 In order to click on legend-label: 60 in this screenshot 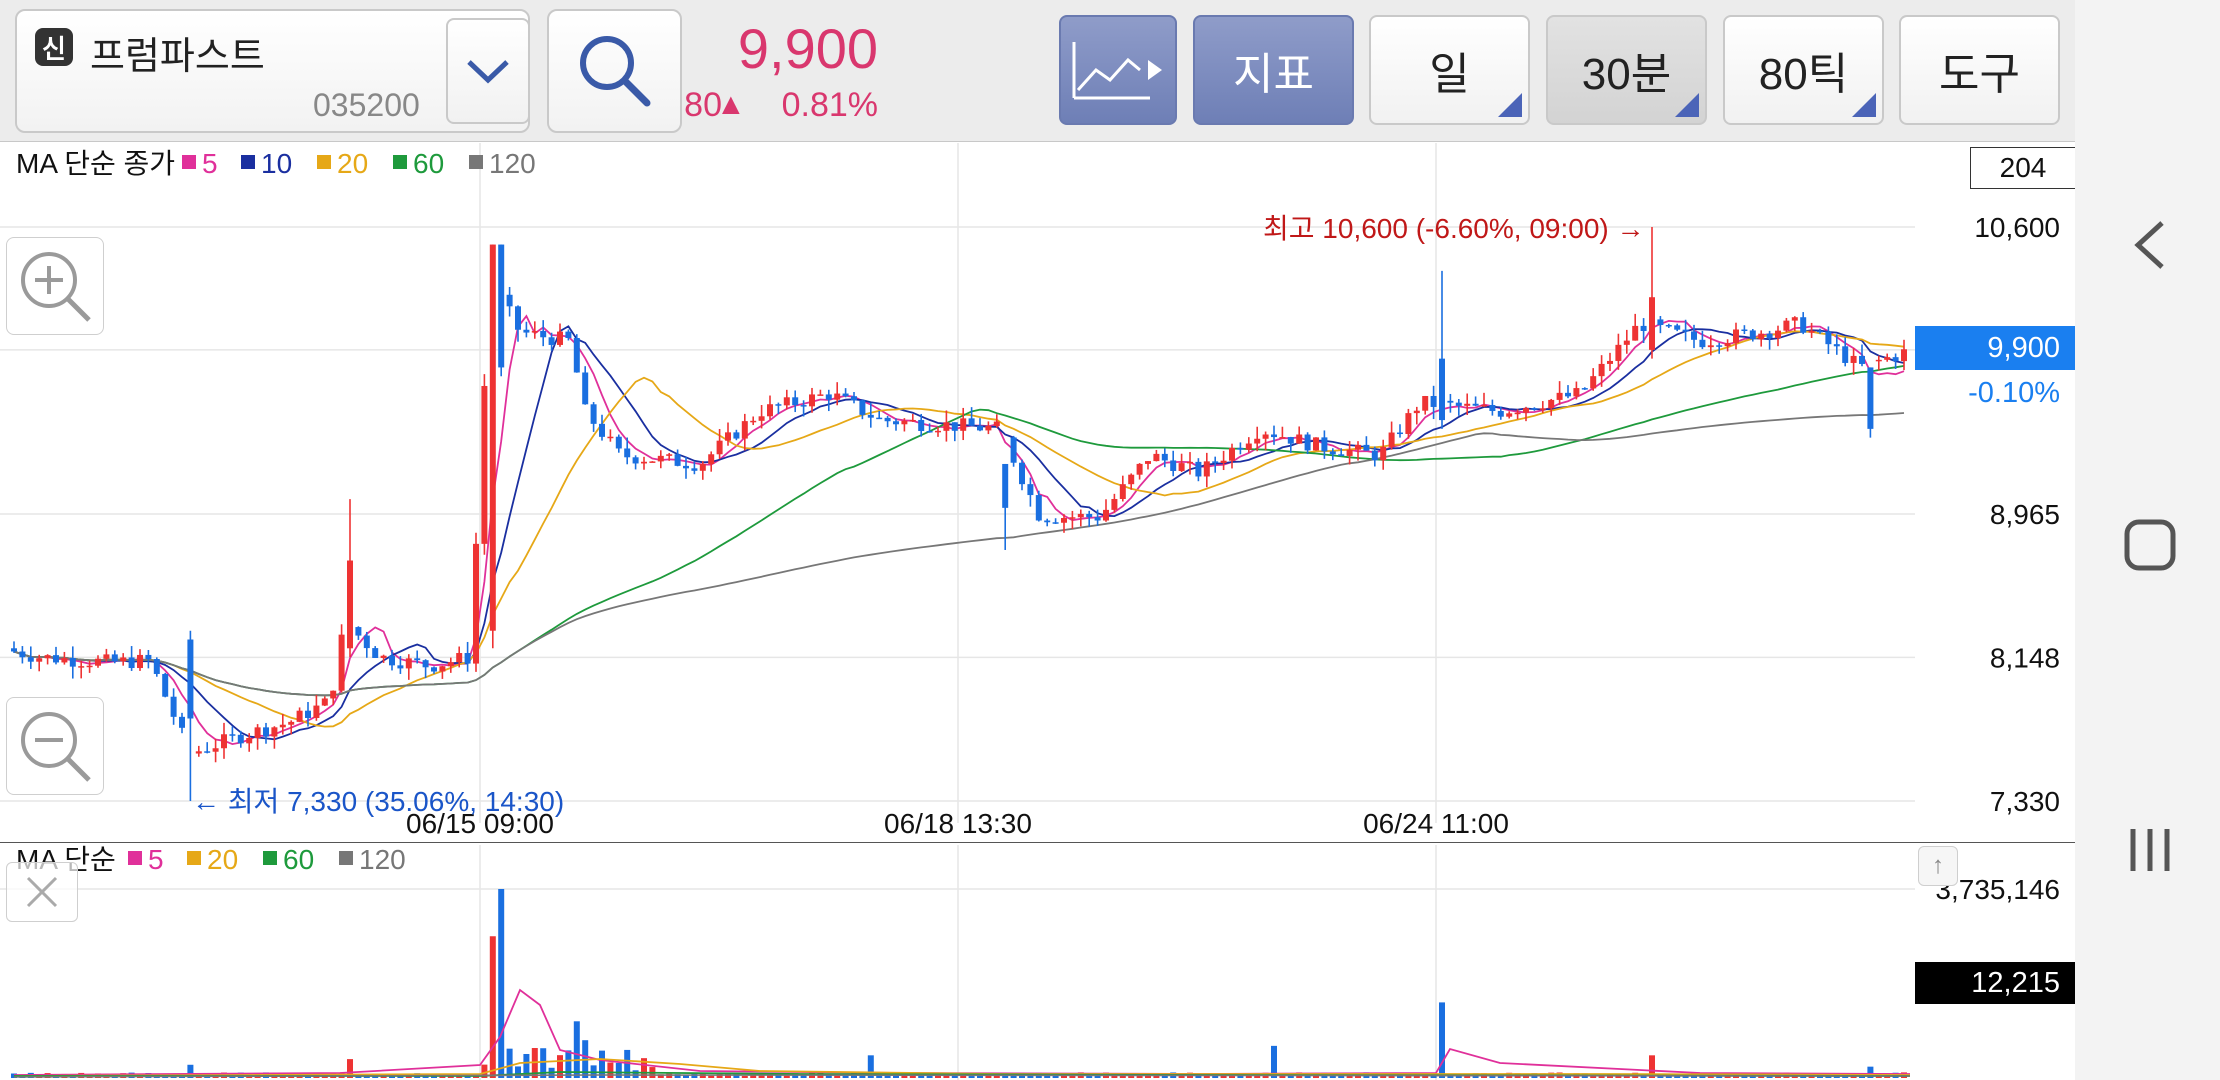, I will do `click(428, 163)`.